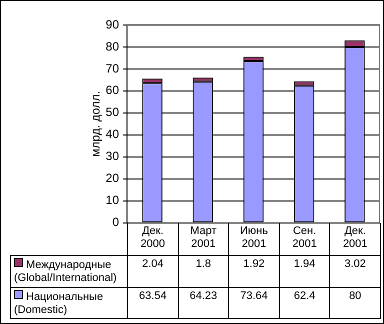  What do you see at coordinates (65, 271) in the screenshot?
I see `legend-label: Международные (Global/International)` at bounding box center [65, 271].